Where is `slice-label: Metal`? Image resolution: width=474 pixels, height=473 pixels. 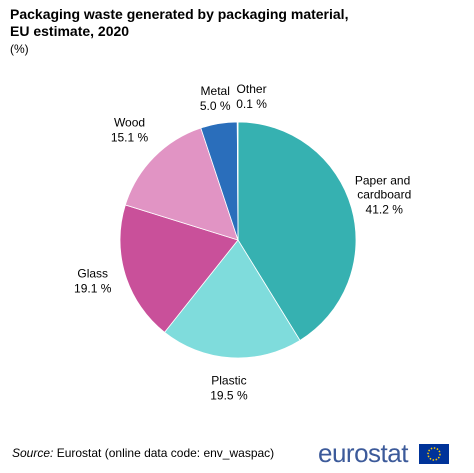 slice-label: Metal is located at coordinates (215, 91).